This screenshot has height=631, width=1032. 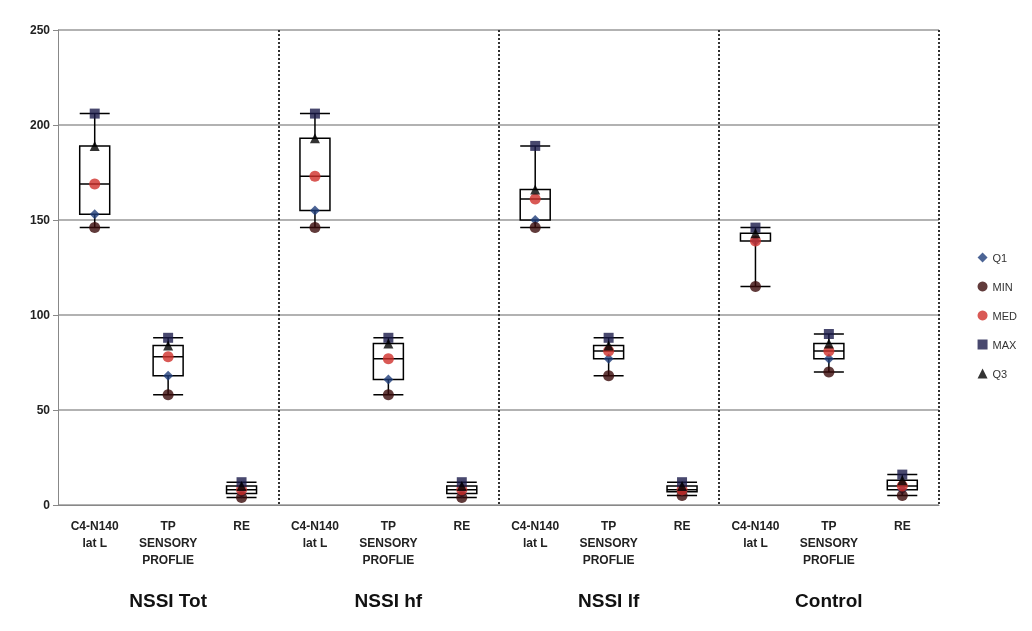 I want to click on legend-label: MAX, so click(x=1005, y=344).